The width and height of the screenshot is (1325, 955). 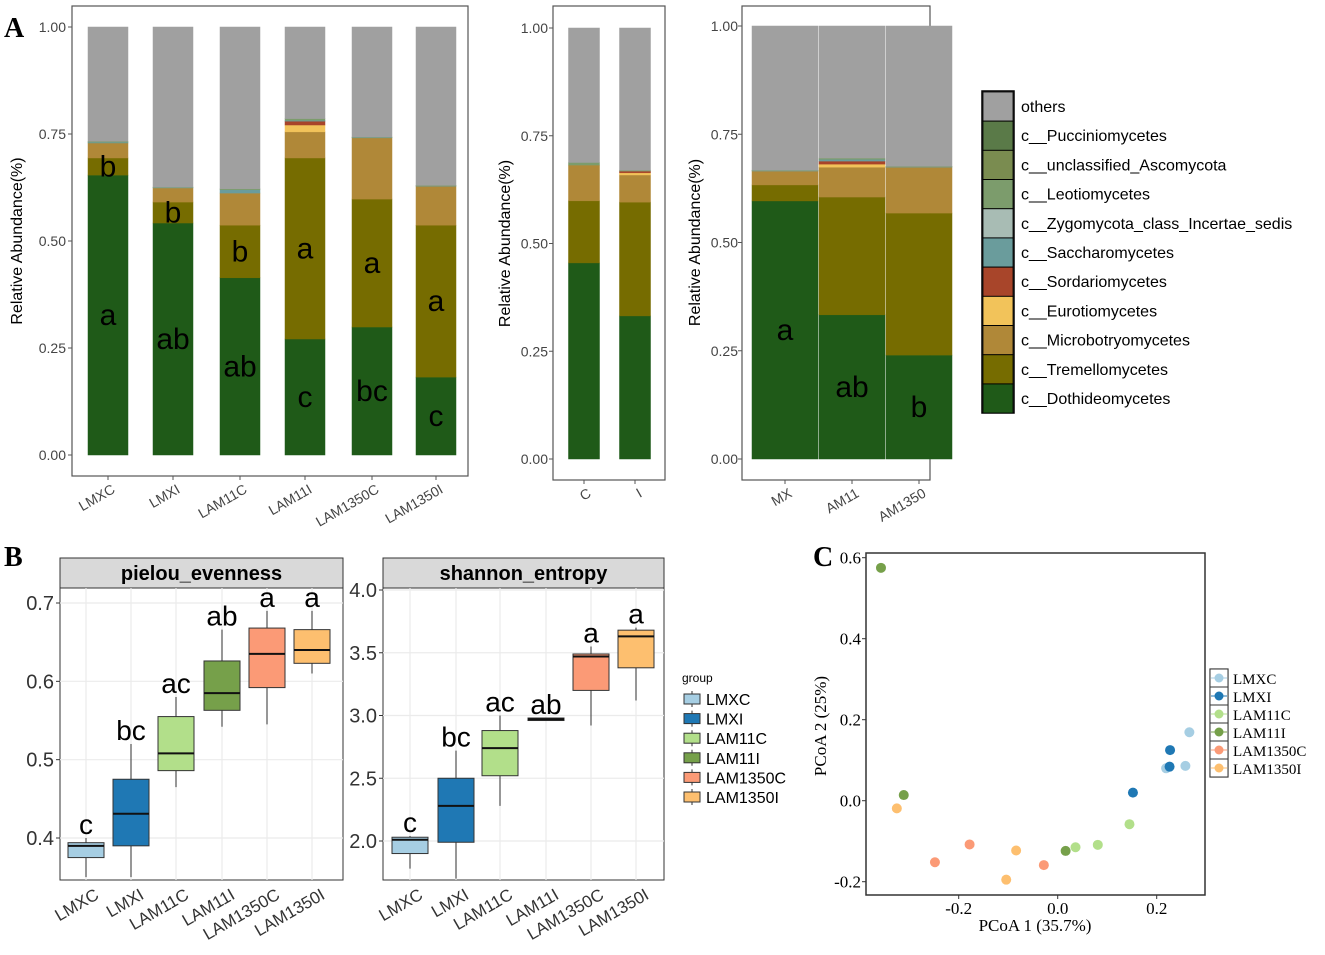 What do you see at coordinates (413, 504) in the screenshot?
I see `x-tick-label: LAM1350I` at bounding box center [413, 504].